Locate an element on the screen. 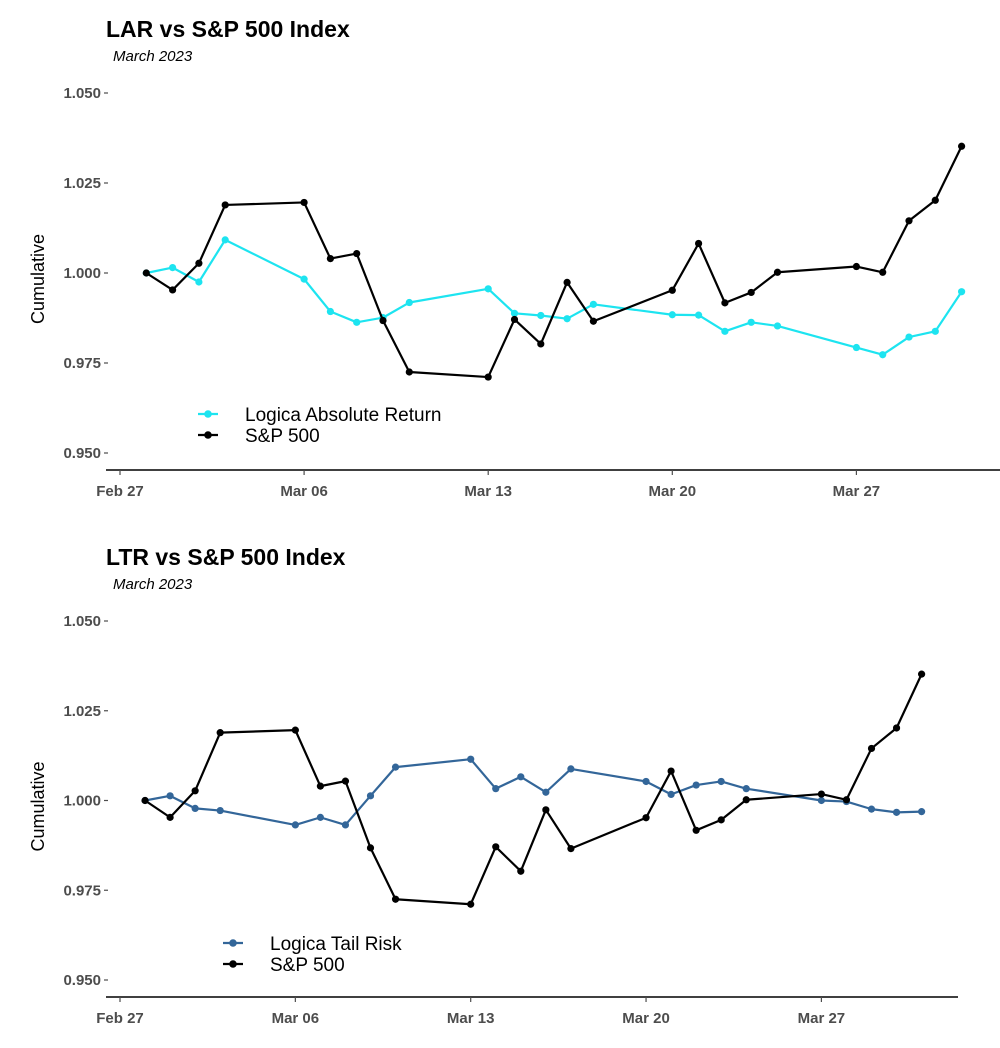  y-tick-label: 1.000 is located at coordinates (82, 273).